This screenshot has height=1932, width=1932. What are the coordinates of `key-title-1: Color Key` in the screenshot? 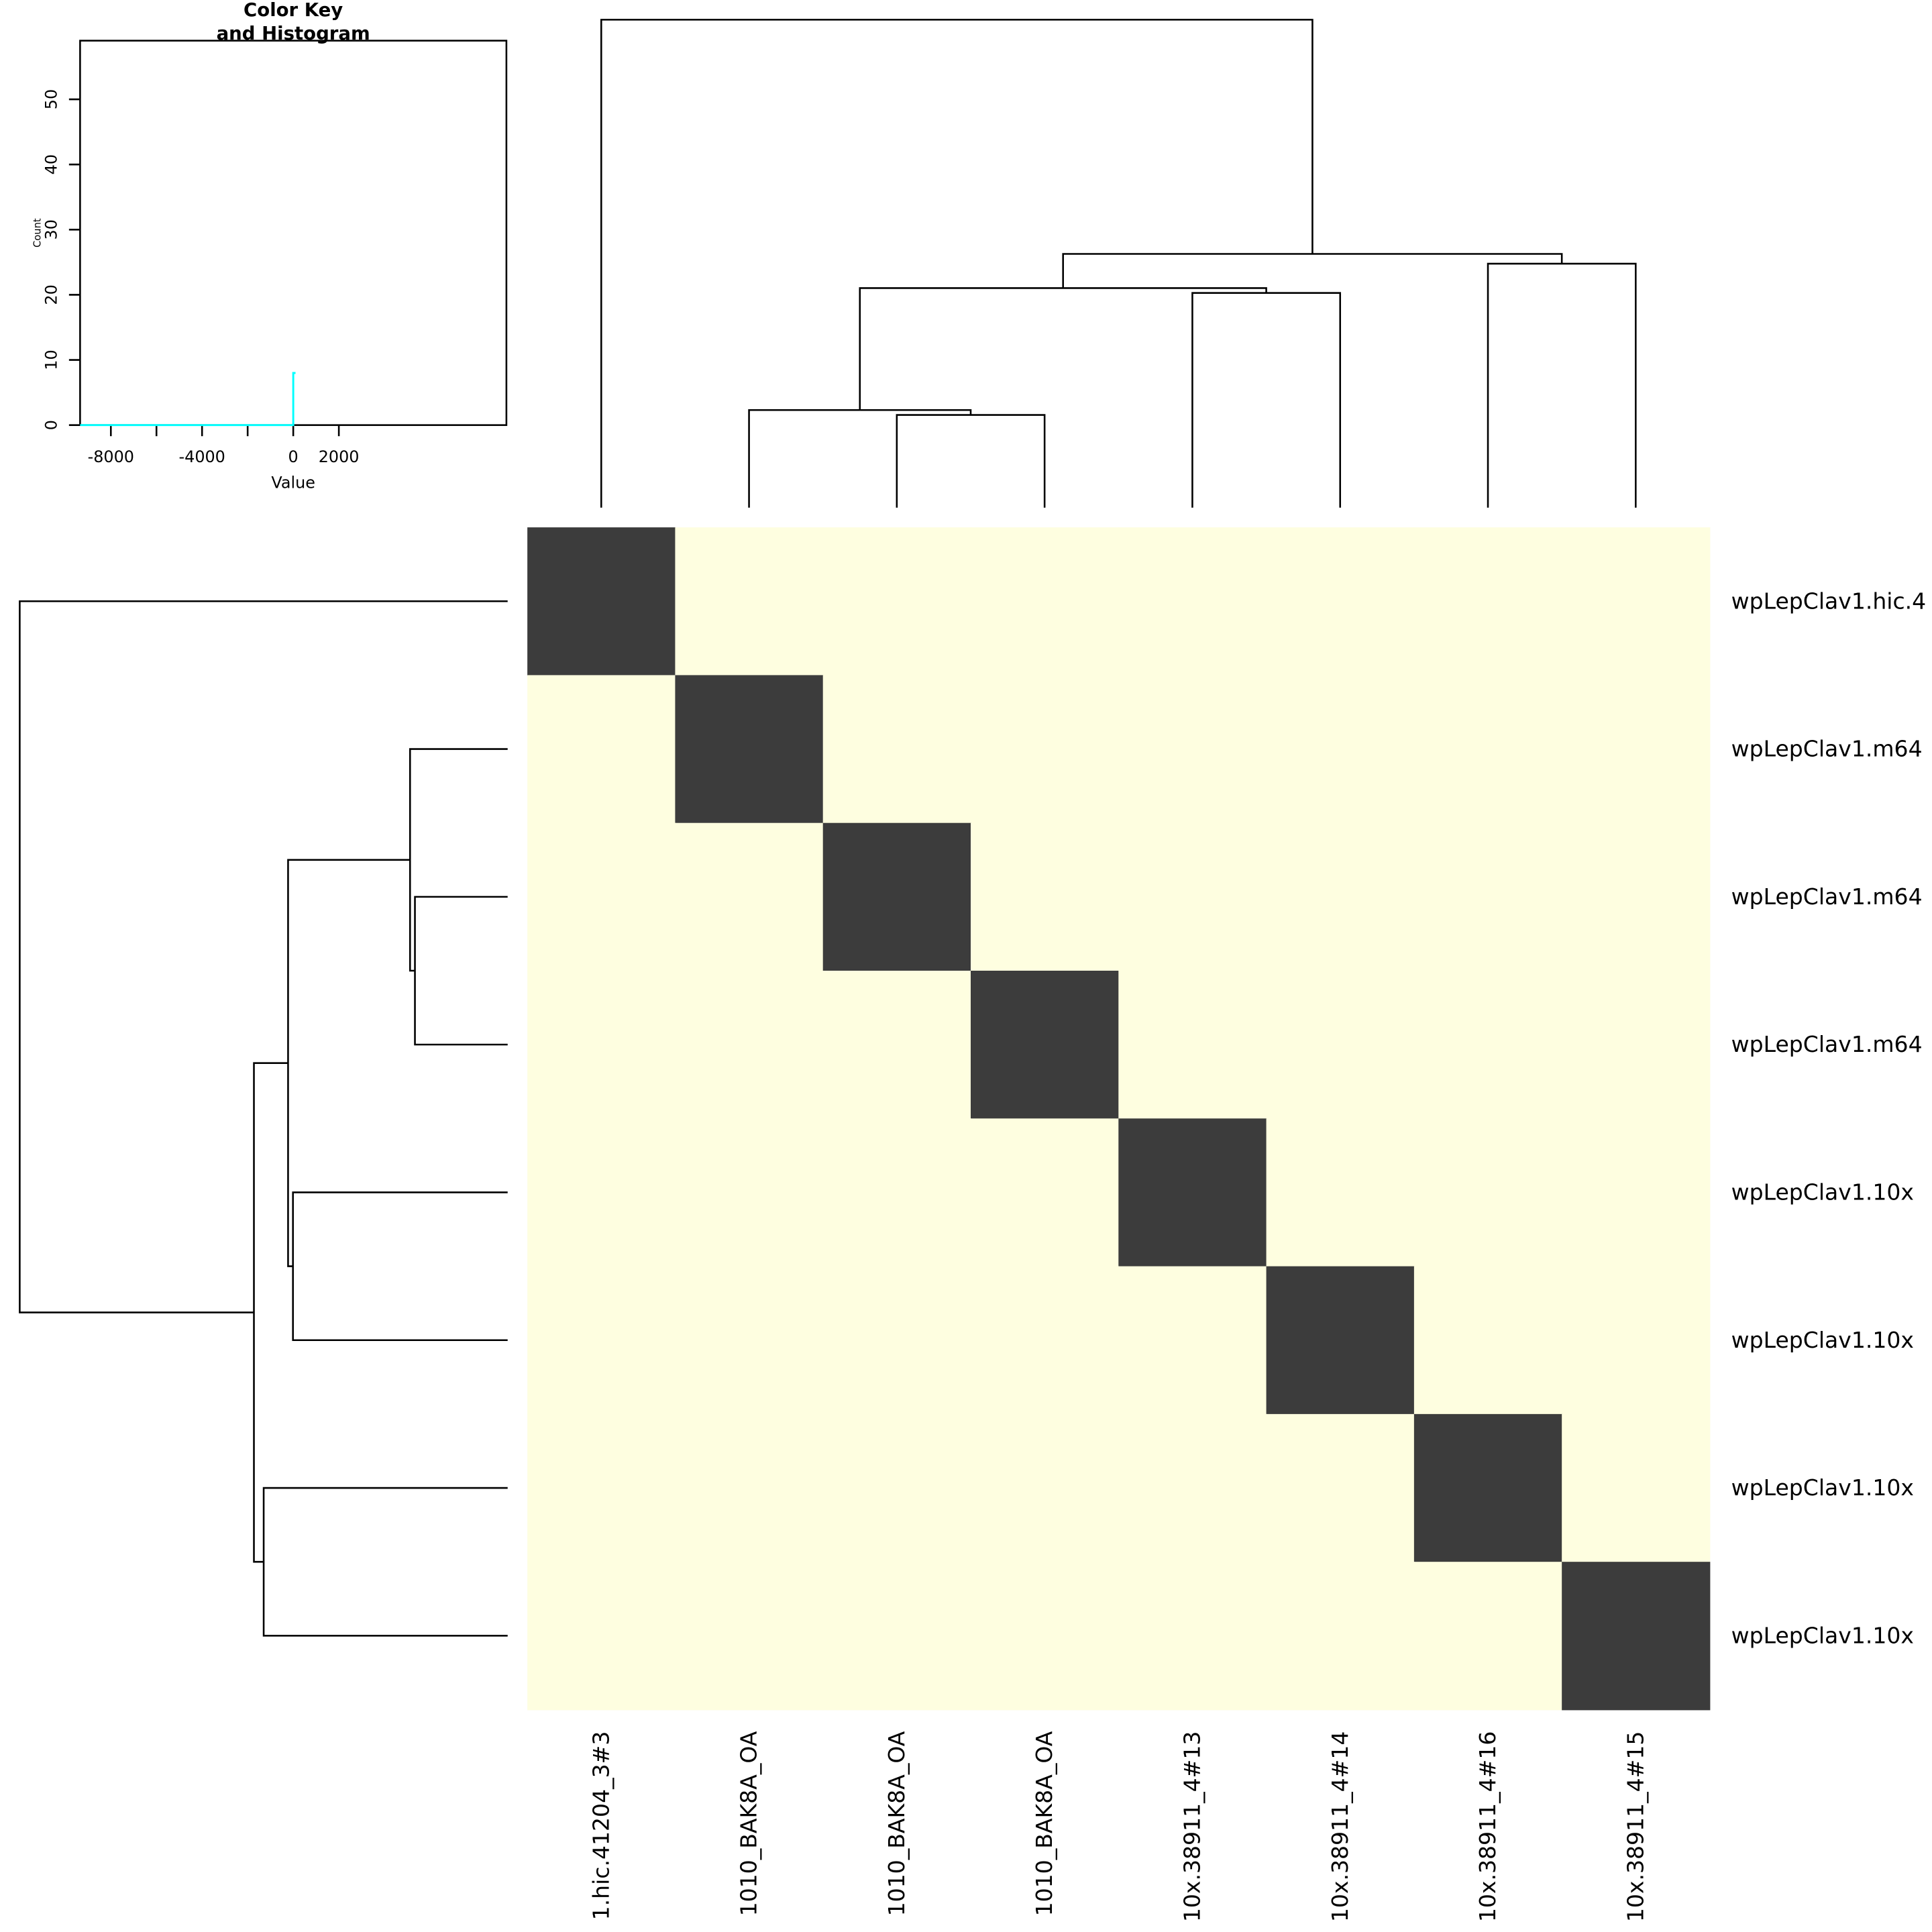 It's located at (293, 10).